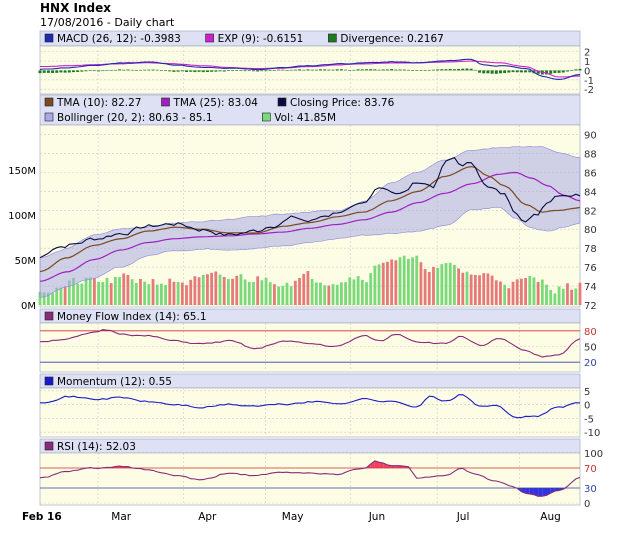 The height and width of the screenshot is (535, 620). I want to click on x-tick-label: Jul, so click(463, 517).